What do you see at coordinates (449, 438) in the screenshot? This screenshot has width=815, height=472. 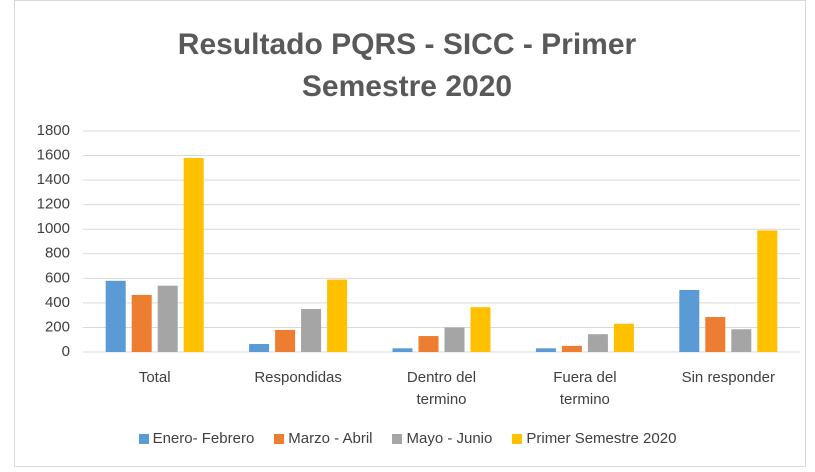 I see `legend-label: Mayo - Junio` at bounding box center [449, 438].